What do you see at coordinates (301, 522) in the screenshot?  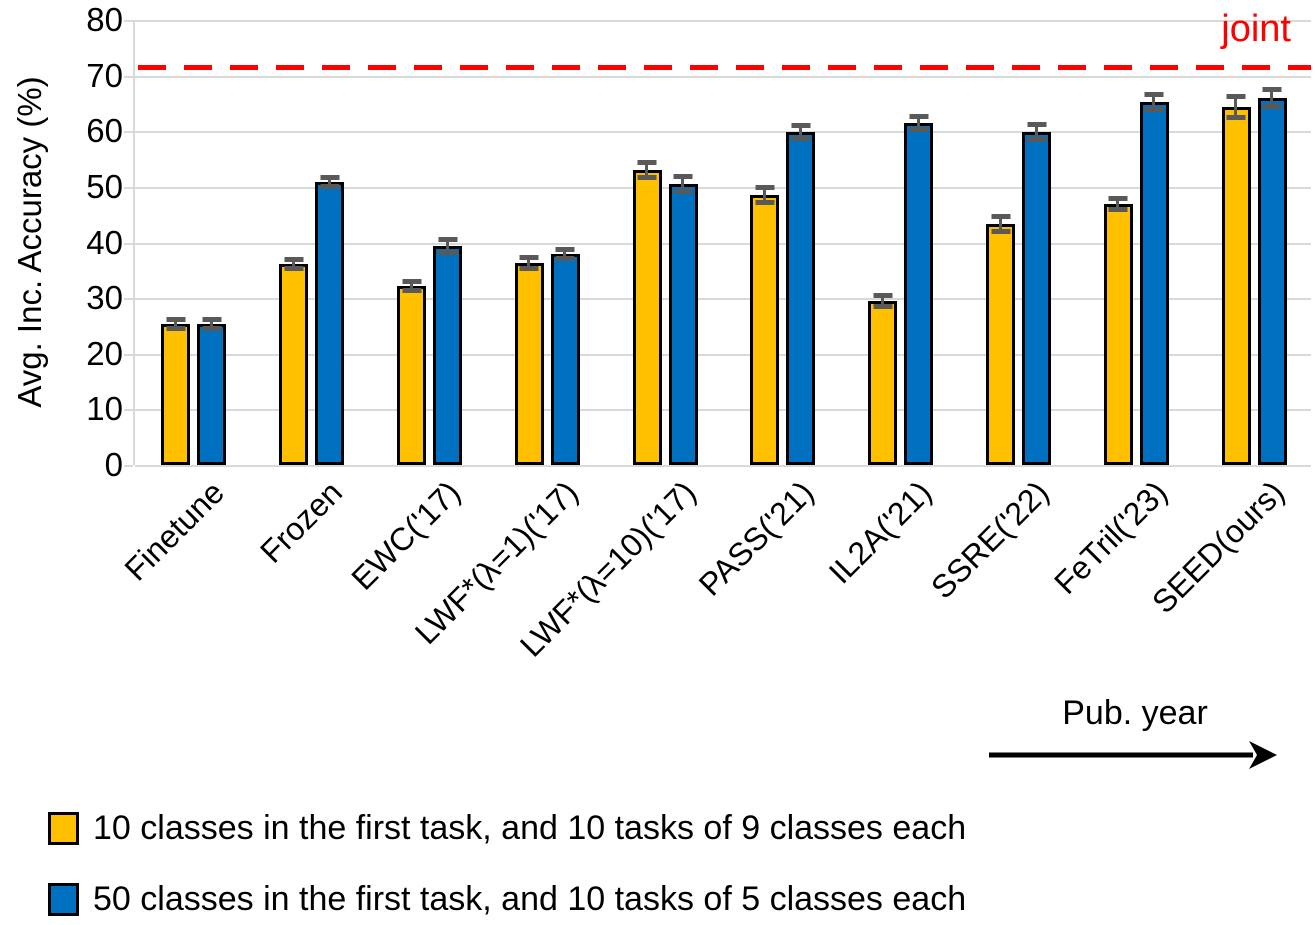 I see `x-category-label: Frozen` at bounding box center [301, 522].